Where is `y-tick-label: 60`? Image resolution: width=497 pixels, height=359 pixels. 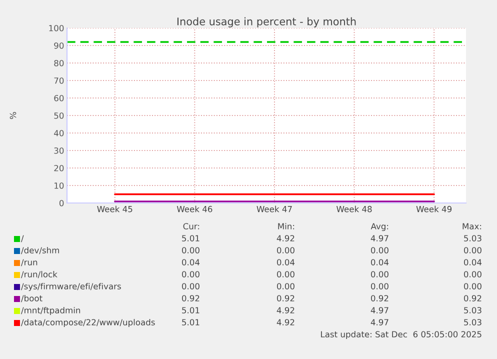 y-tick-label: 60 is located at coordinates (59, 98).